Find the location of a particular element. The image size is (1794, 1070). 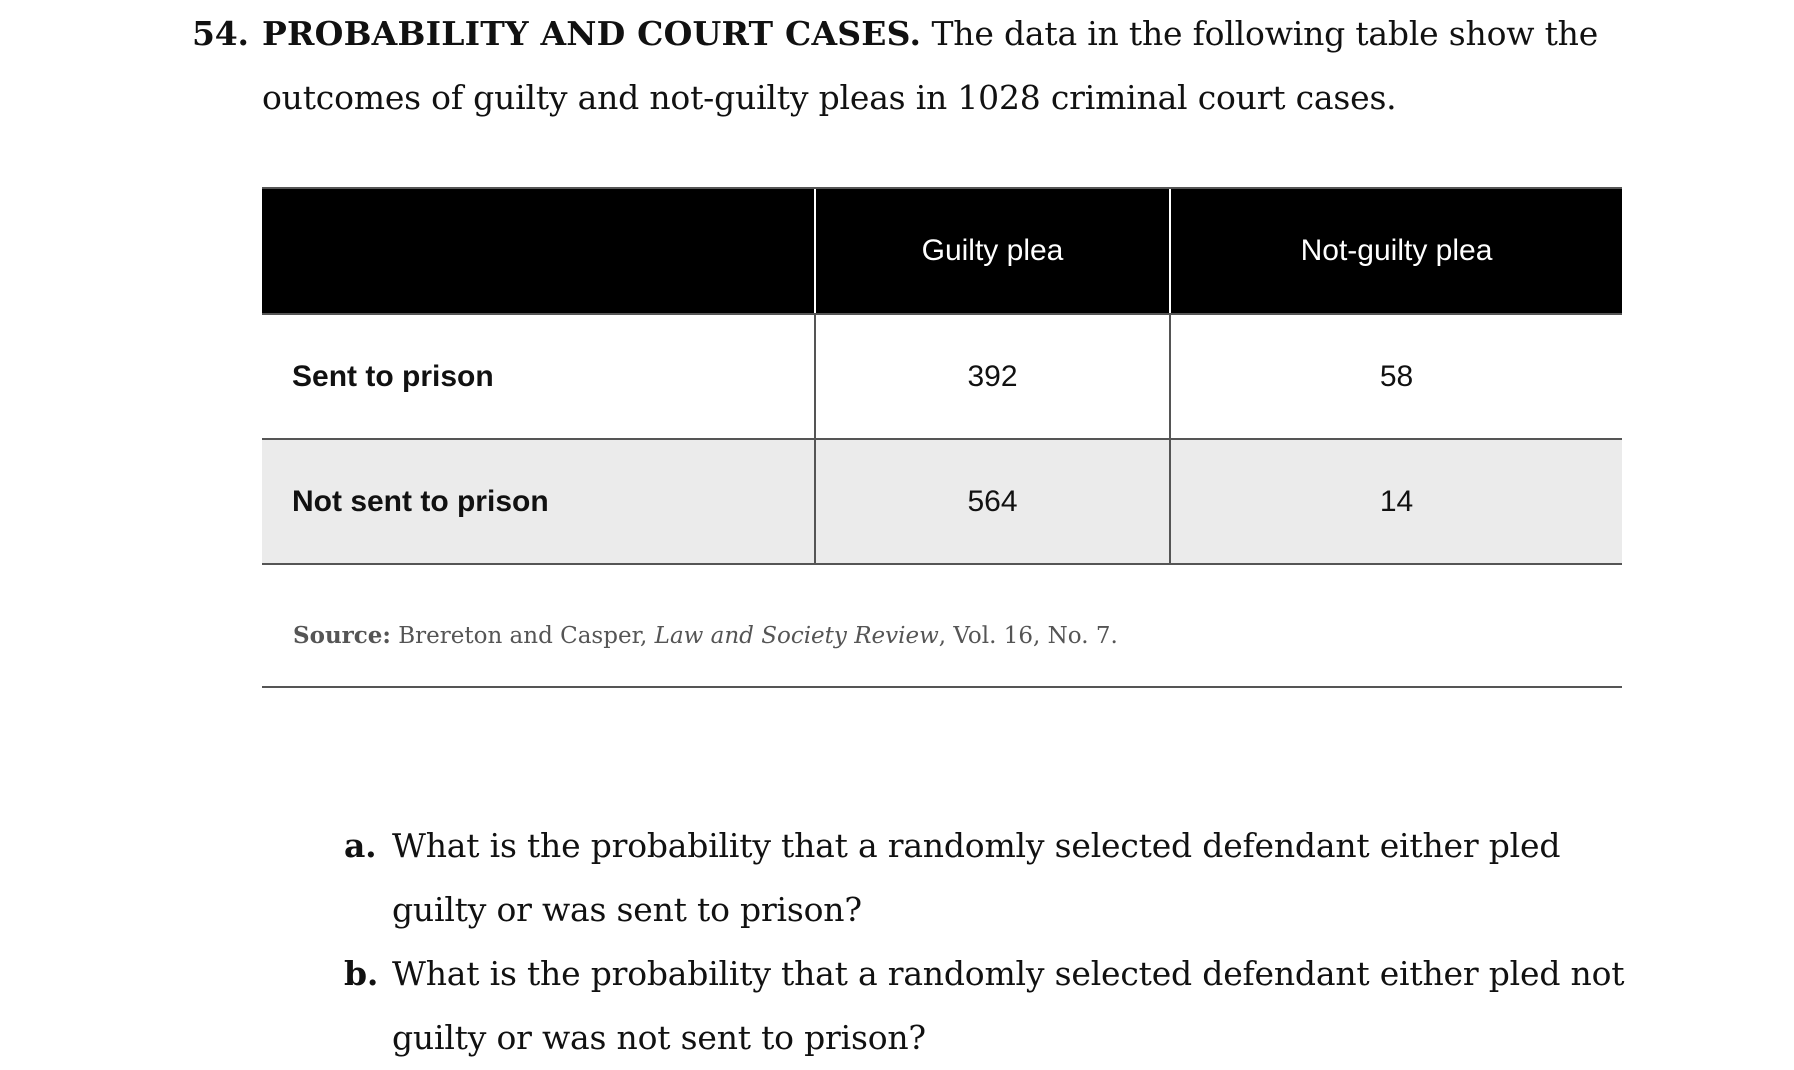

problem-number: 54. is located at coordinates (220, 33).